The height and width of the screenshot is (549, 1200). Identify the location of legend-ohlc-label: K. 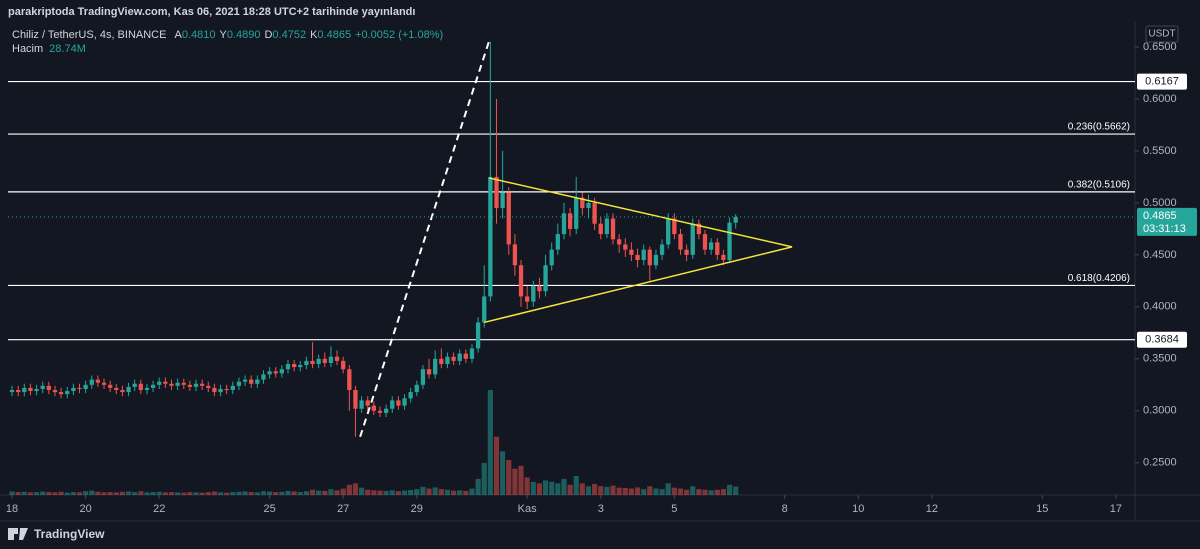
(314, 35).